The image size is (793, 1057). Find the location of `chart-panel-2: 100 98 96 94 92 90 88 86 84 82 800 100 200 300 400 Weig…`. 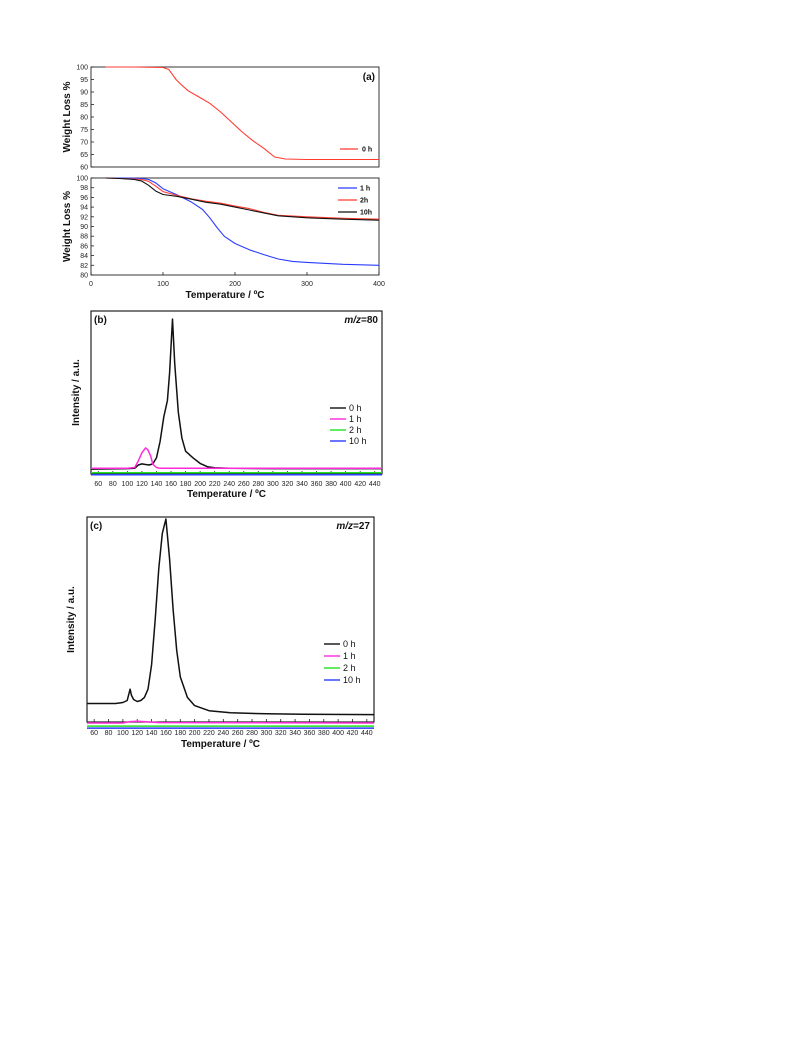

chart-panel-2: 100 98 96 94 92 90 88 86 84 82 800 100 200 300 400 Weig… is located at coordinates (223, 239).